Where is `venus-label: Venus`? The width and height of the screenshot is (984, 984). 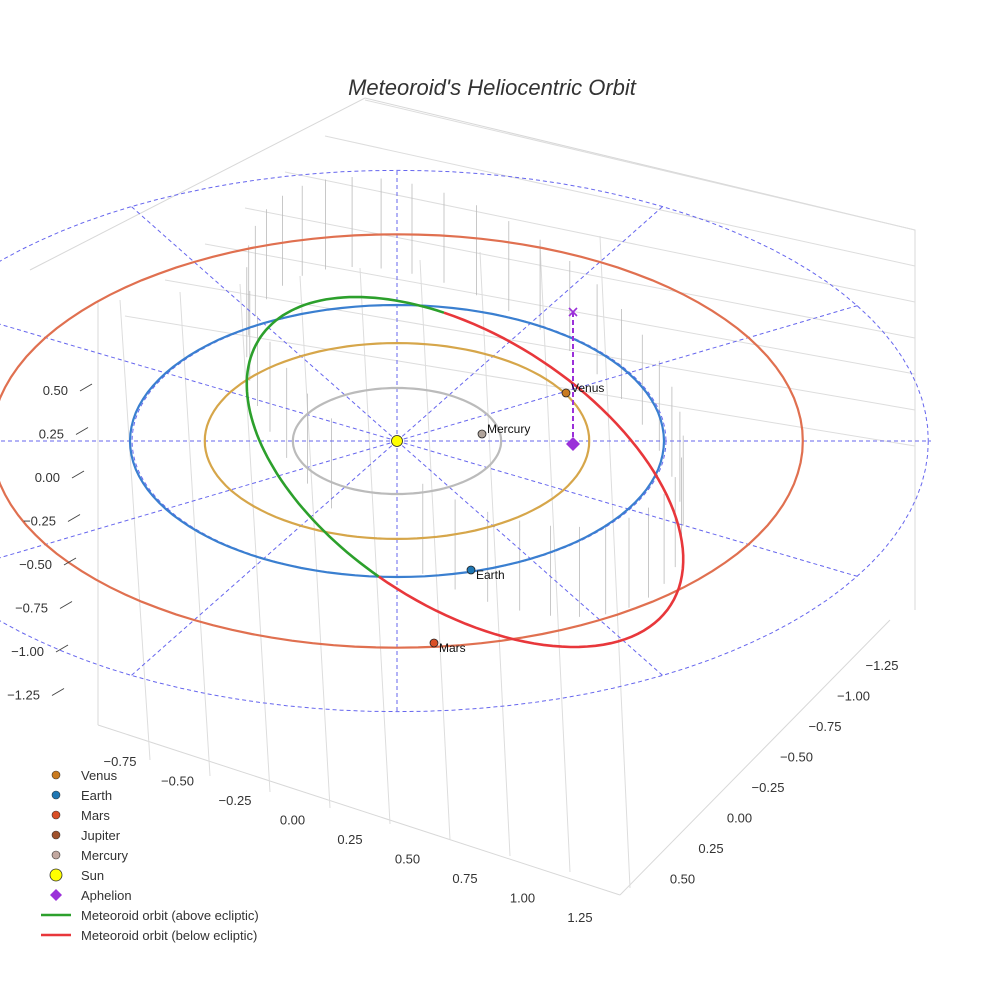 venus-label: Venus is located at coordinates (587, 388).